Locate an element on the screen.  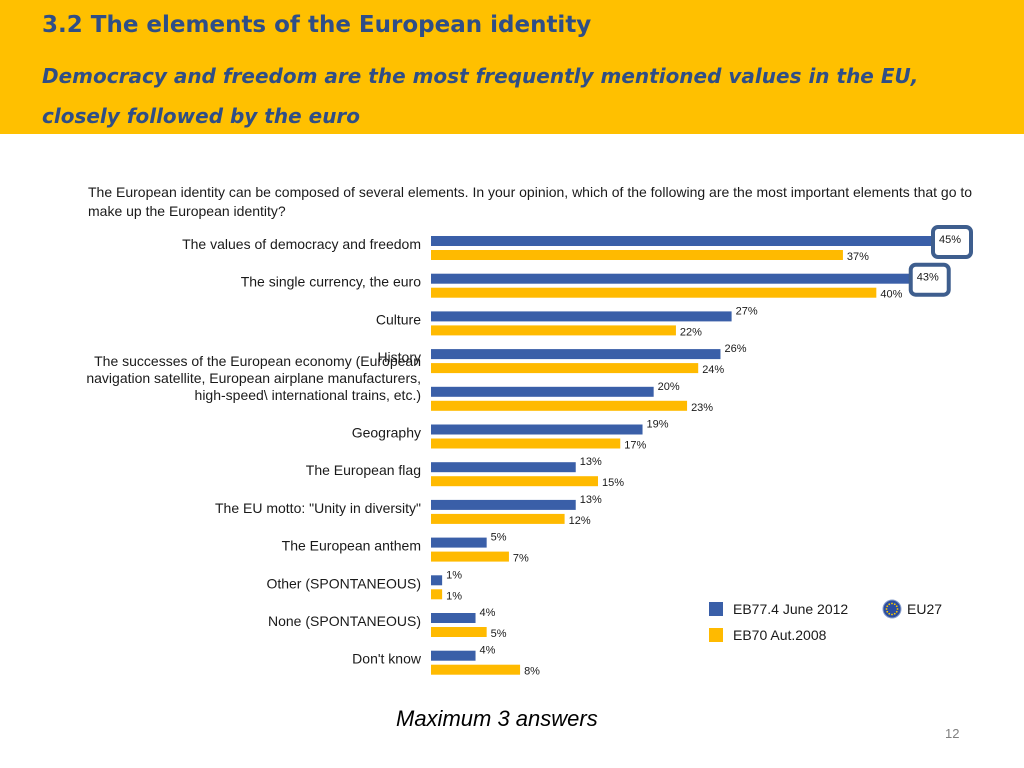
category-label: The European flag is located at coordinates (363, 470).